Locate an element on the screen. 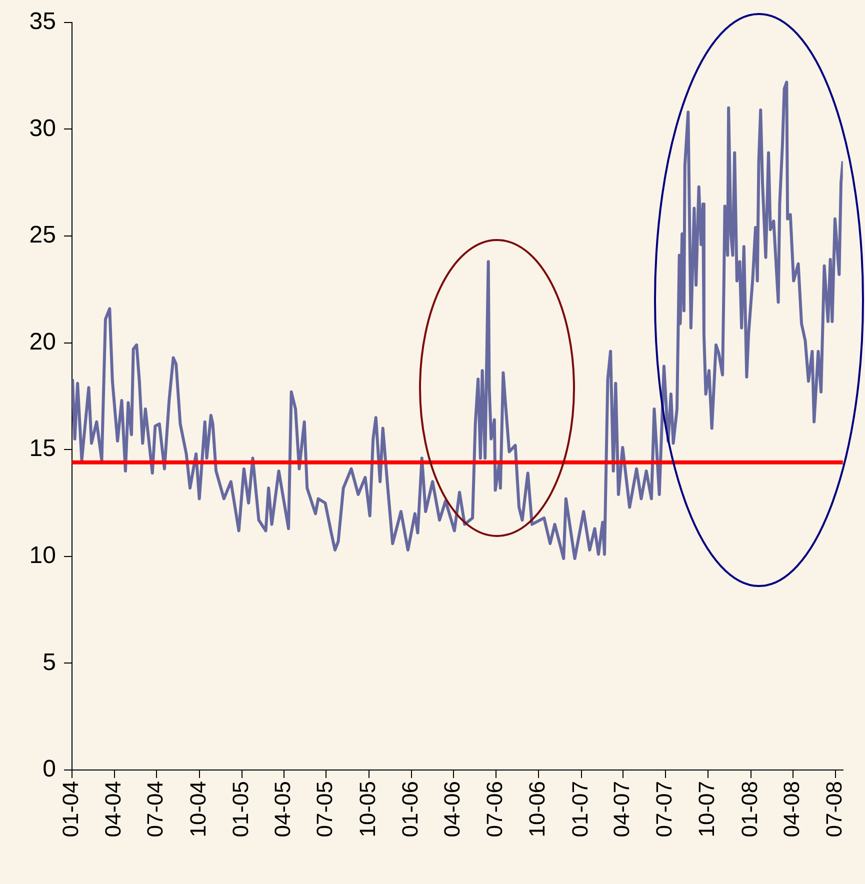  x-tick-label: 04-05 is located at coordinates (282, 809).